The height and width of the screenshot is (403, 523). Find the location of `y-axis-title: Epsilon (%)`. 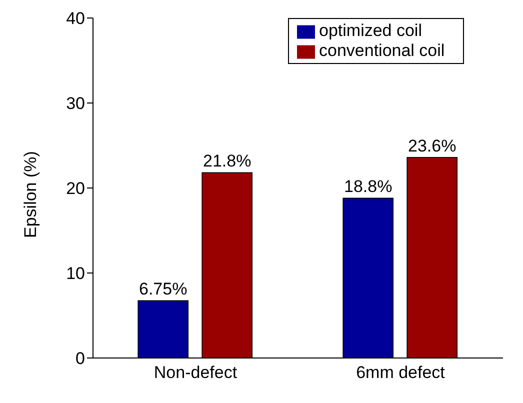

y-axis-title: Epsilon (%) is located at coordinates (30, 194).